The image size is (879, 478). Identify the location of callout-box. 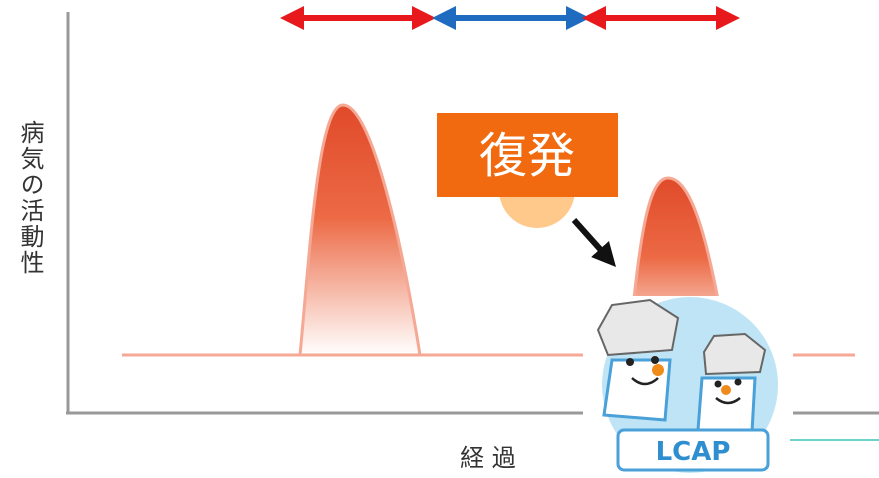
(527, 155).